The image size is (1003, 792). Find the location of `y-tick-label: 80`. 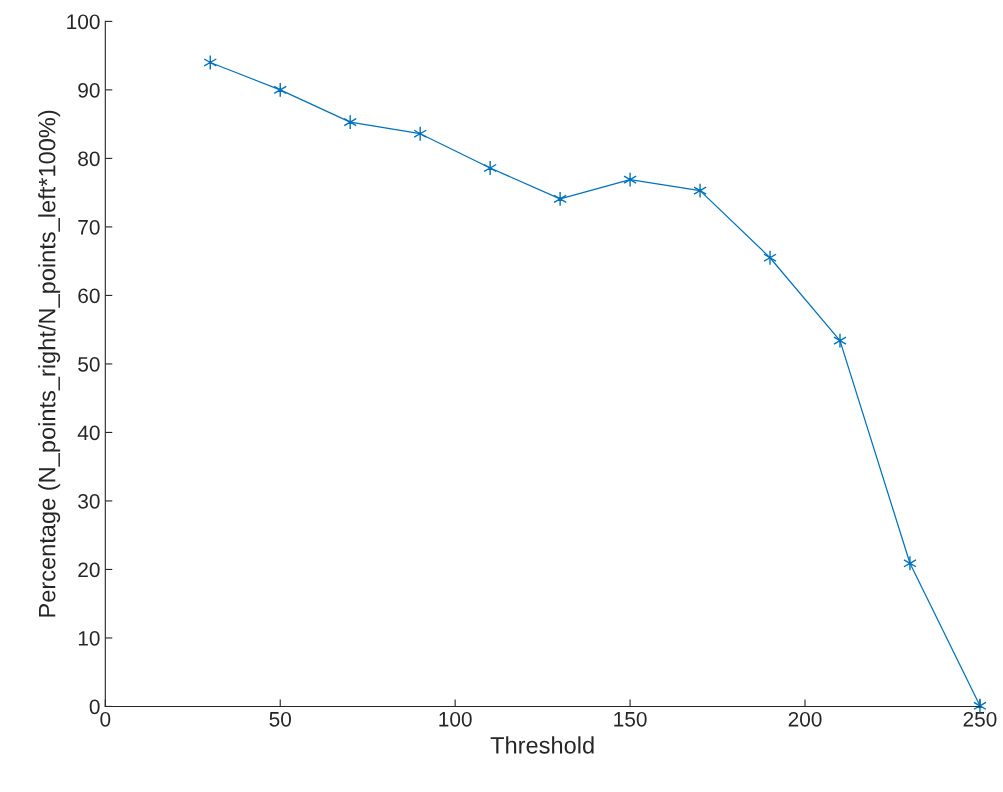

y-tick-label: 80 is located at coordinates (89, 159).